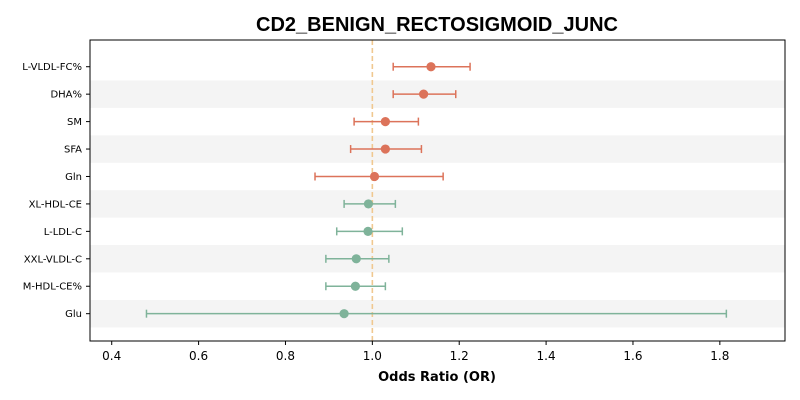 The width and height of the screenshot is (800, 400). What do you see at coordinates (63, 232) in the screenshot?
I see `y-tick-label: L-LDL-C` at bounding box center [63, 232].